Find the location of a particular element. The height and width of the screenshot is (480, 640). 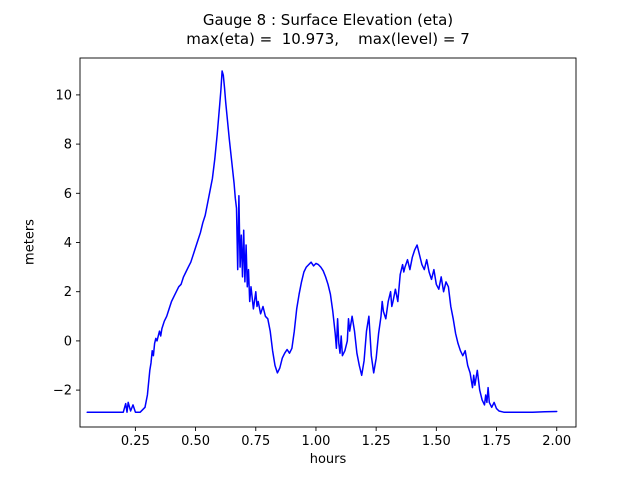

x-axis-label: hours is located at coordinates (328, 459).